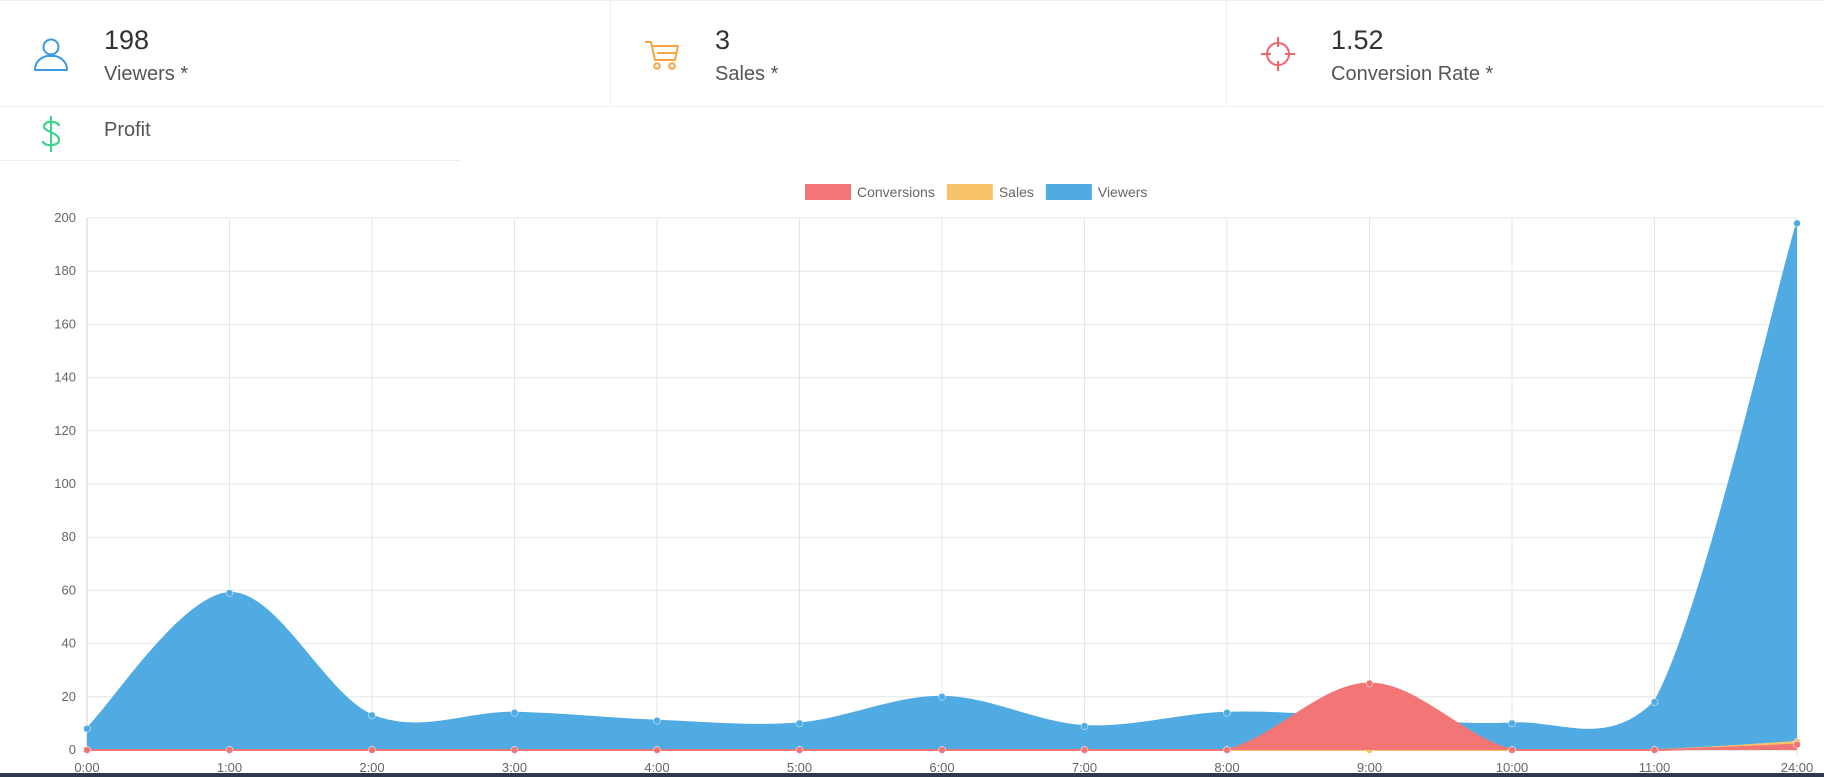 This screenshot has height=777, width=1824. I want to click on x-tick-label: 5:00, so click(799, 766).